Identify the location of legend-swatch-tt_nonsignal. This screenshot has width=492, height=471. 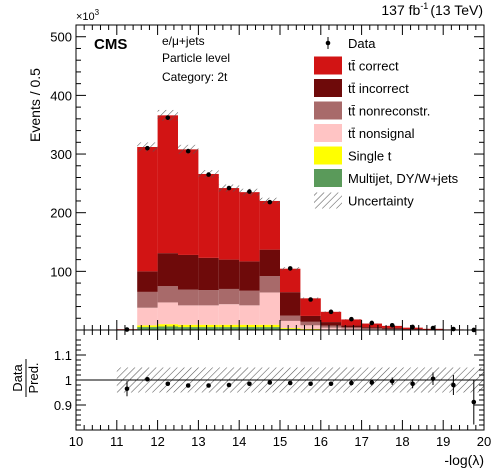
(328, 133).